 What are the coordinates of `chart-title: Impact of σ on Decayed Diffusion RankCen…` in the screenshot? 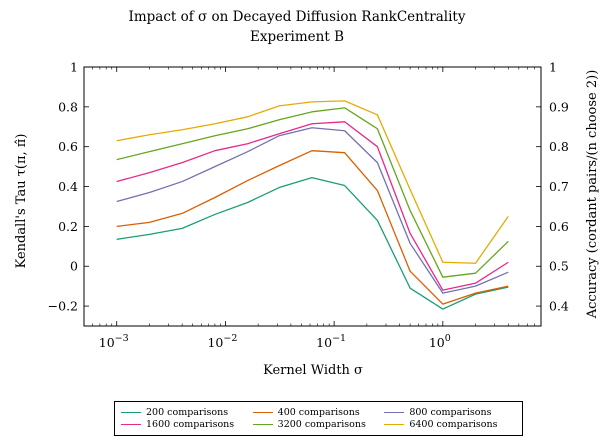 It's located at (297, 17).